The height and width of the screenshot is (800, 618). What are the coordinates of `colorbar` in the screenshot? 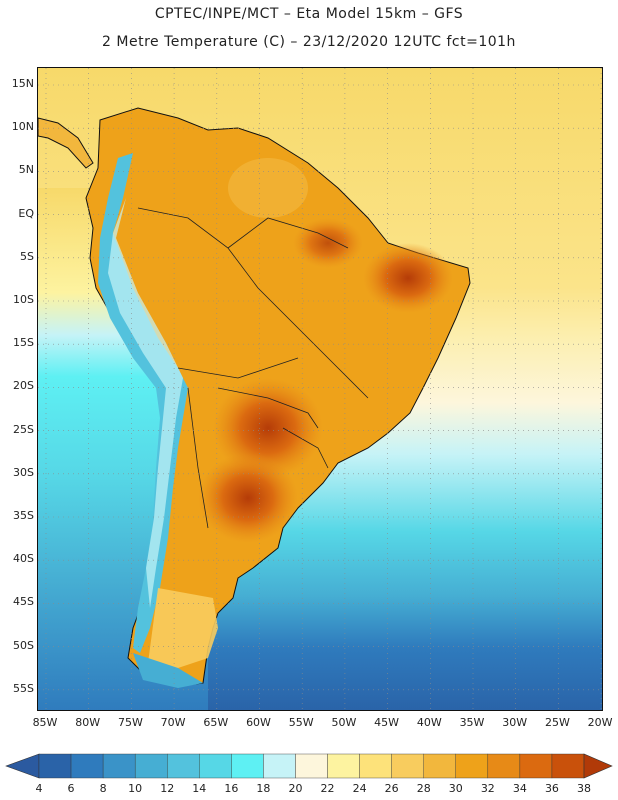 It's located at (309, 766).